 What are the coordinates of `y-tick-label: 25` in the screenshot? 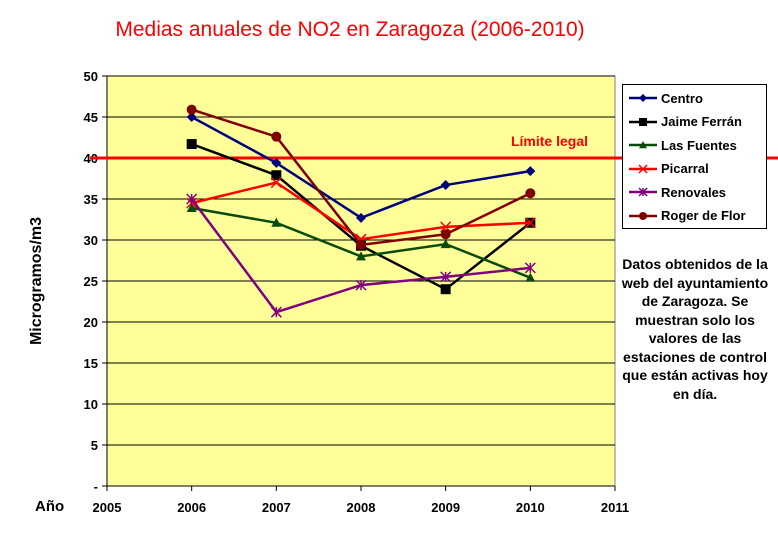 It's located at (91, 281).